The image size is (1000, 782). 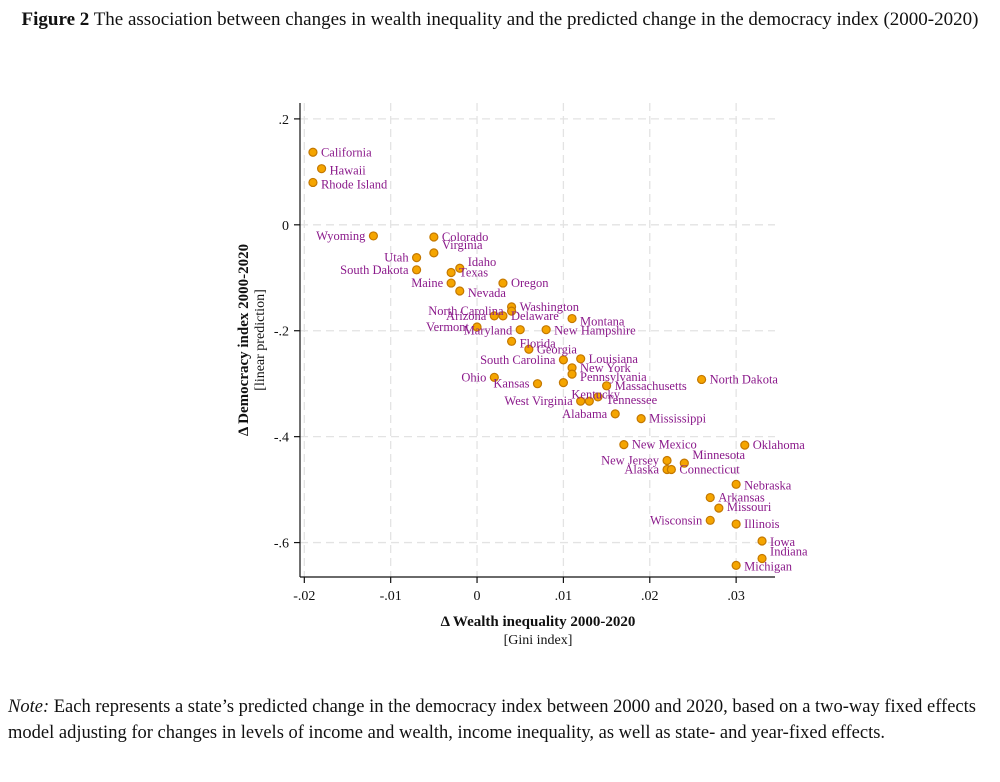 What do you see at coordinates (519, 590) in the screenshot?
I see `x-ticks: -.02 -.01 0 .01 .02 .03` at bounding box center [519, 590].